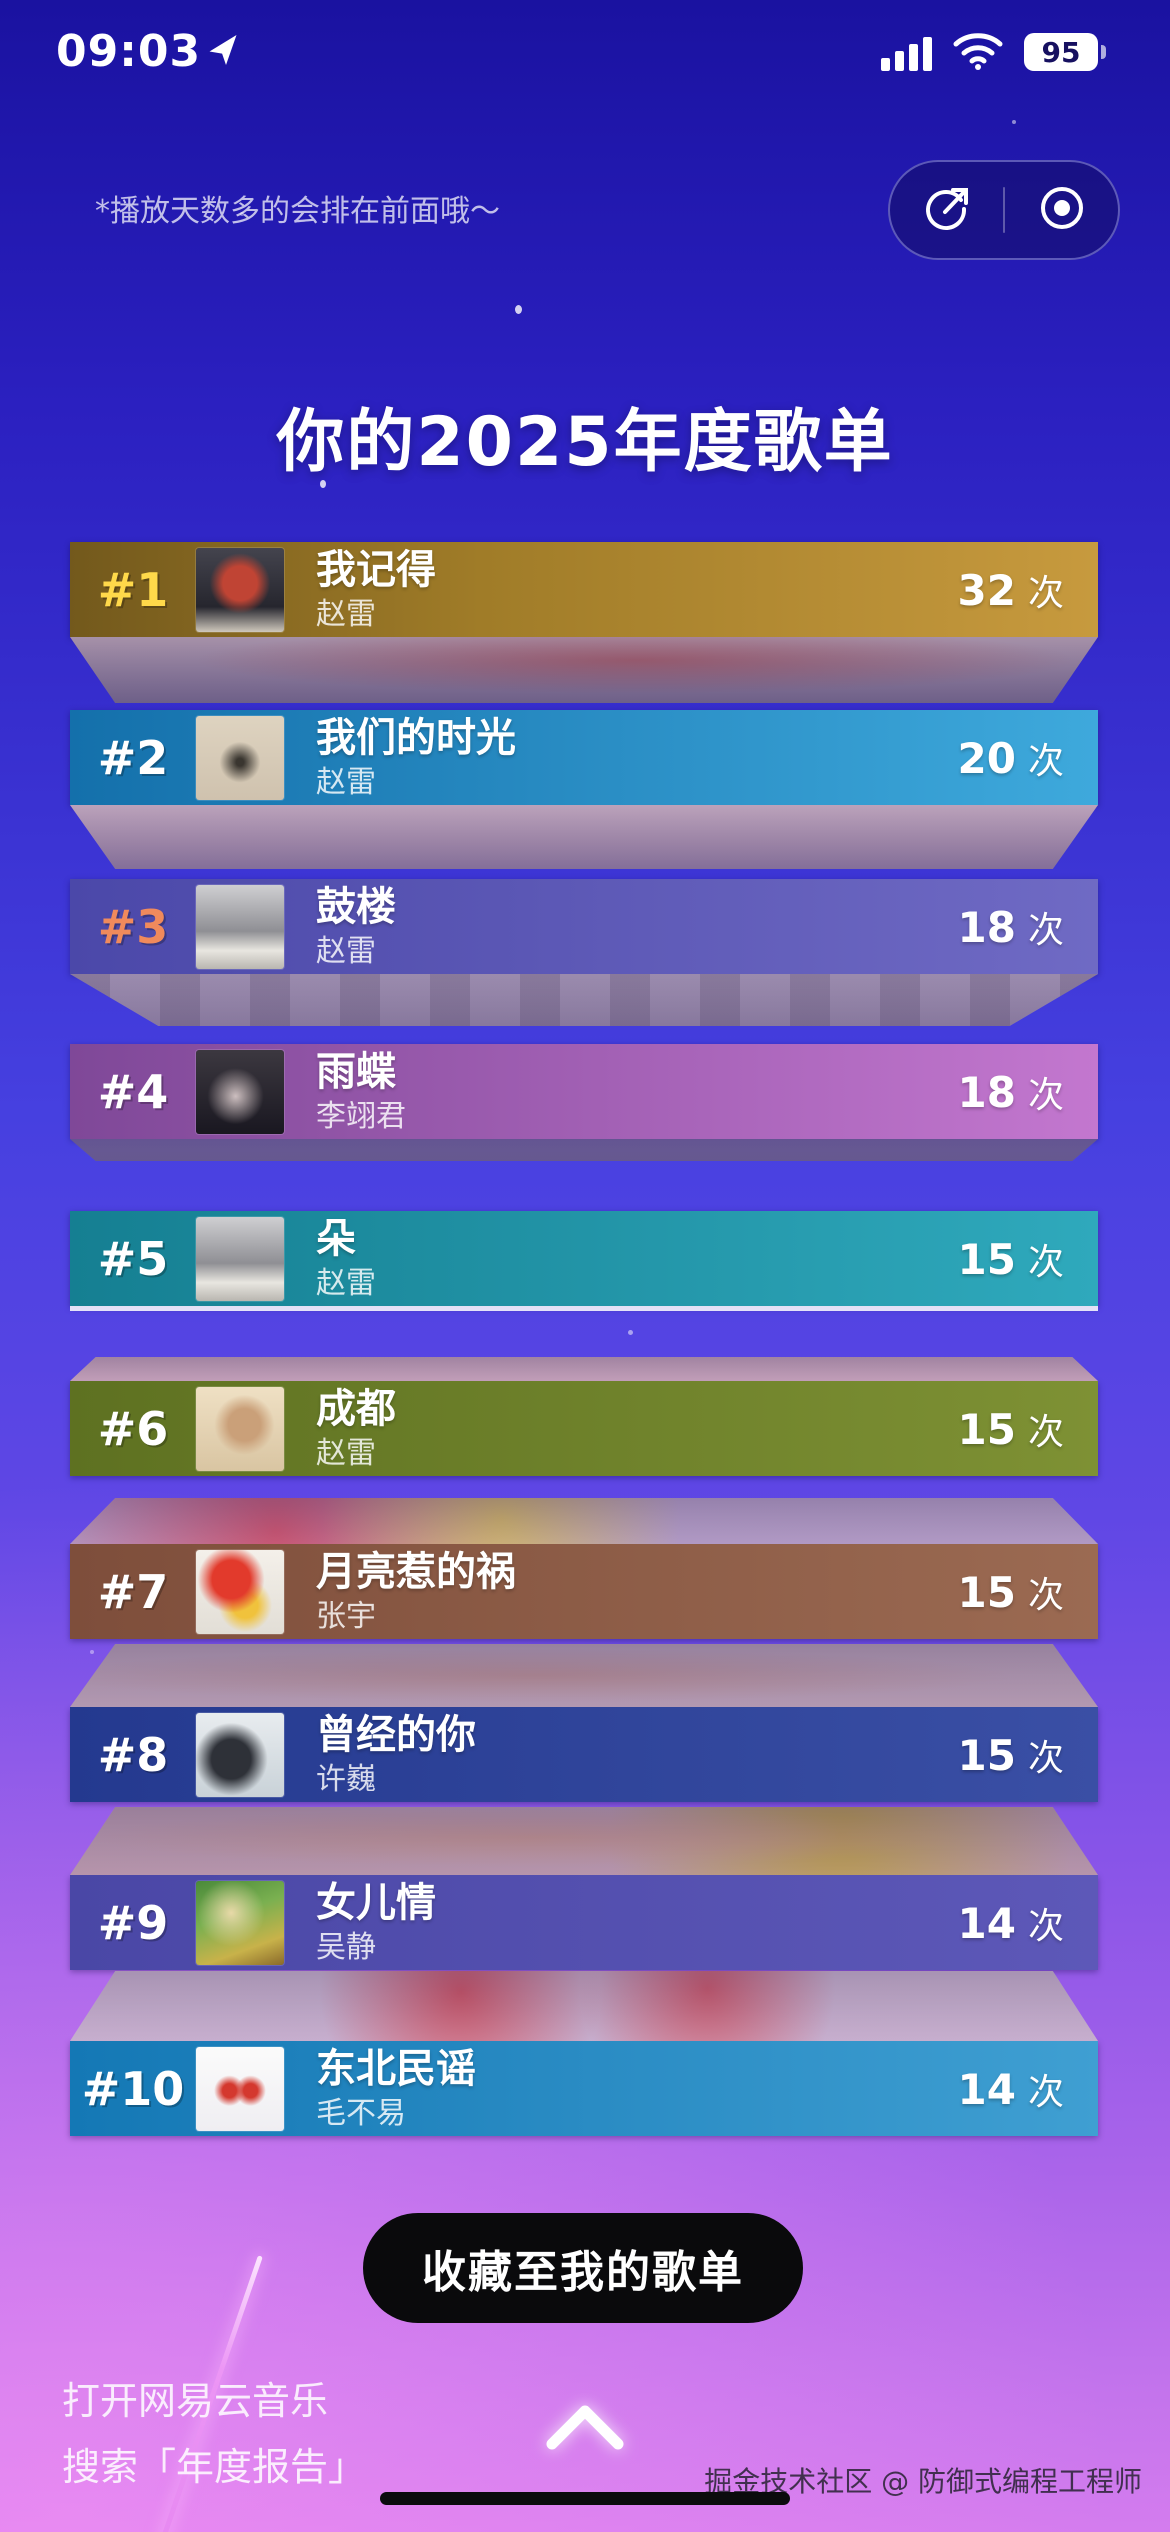 The width and height of the screenshot is (1170, 2532). What do you see at coordinates (584, 2088) in the screenshot?
I see `song-bar: #10 东北民谣 毛不易 14 次` at bounding box center [584, 2088].